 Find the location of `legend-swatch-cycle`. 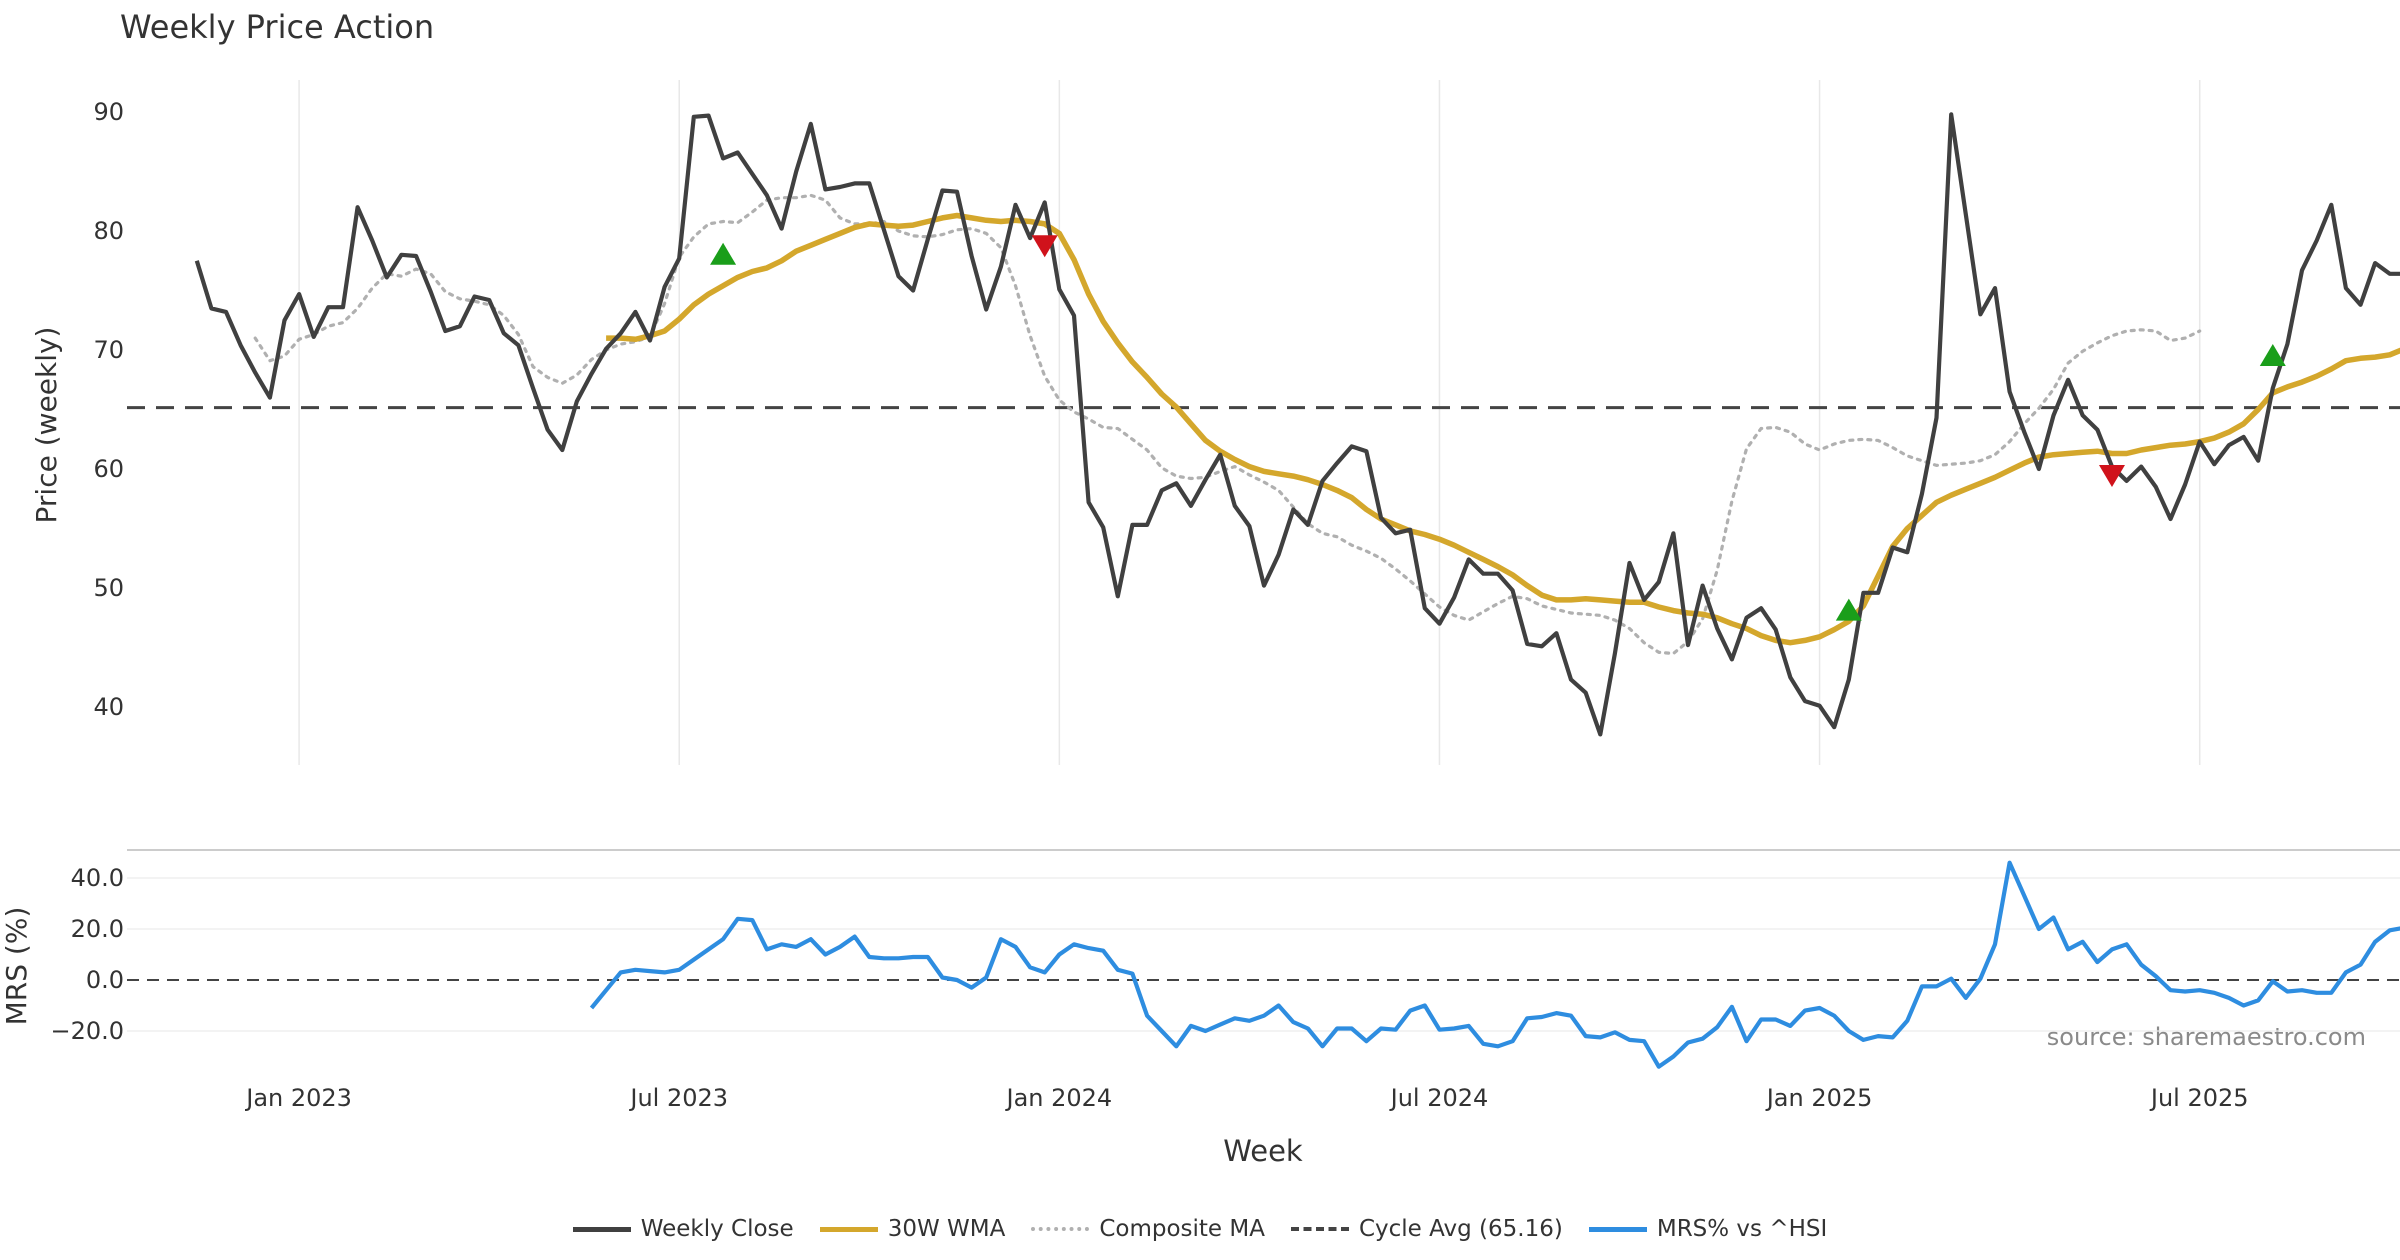

legend-swatch-cycle is located at coordinates (1319, 1229).